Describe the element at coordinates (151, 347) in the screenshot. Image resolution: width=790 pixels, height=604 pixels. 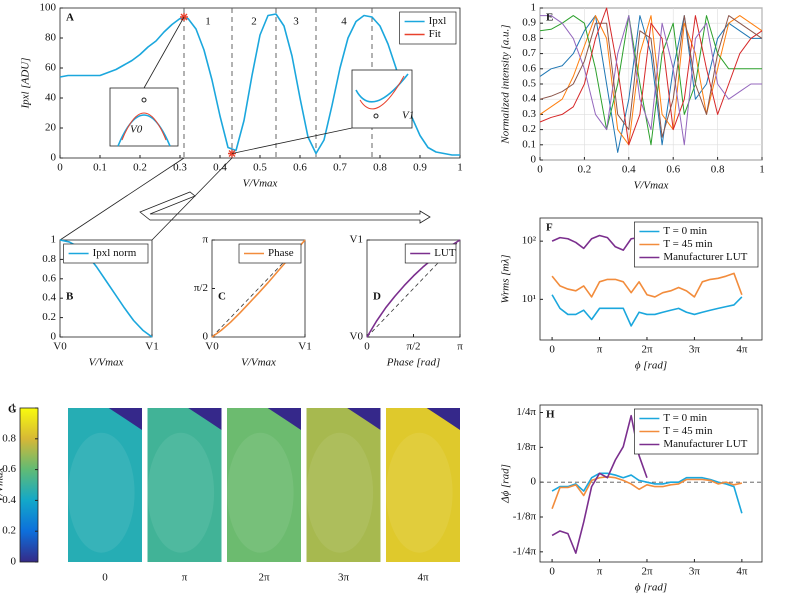
I see `x-tick-label: V1` at that location.